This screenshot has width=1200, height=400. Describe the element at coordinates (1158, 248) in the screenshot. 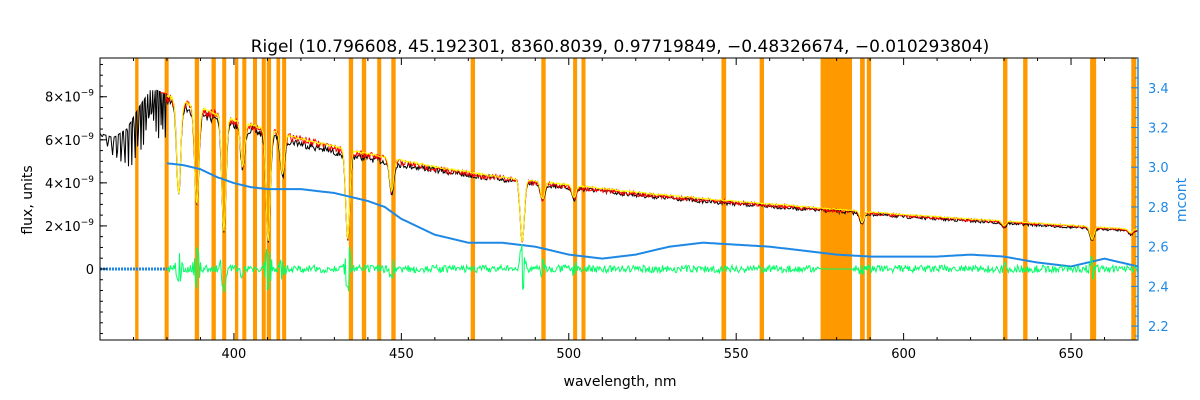

I see `y2-tick-label-2: 2.6` at that location.